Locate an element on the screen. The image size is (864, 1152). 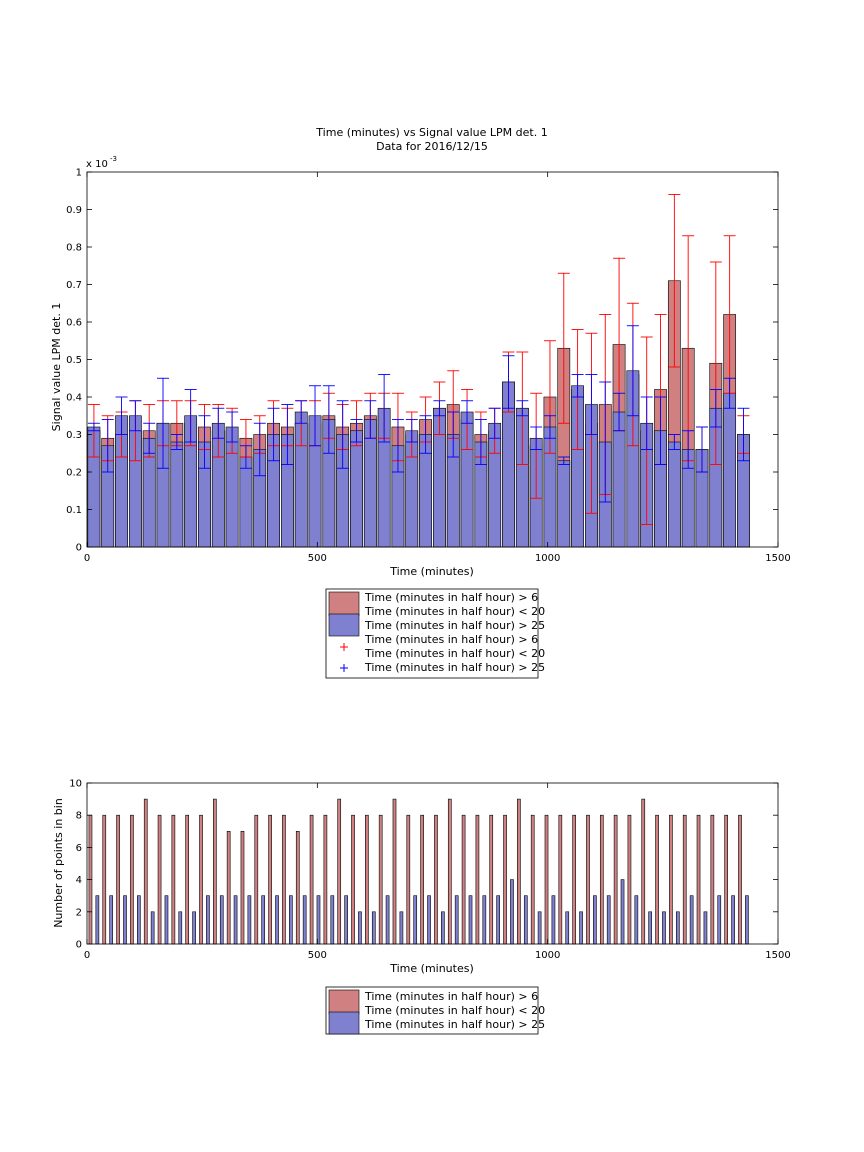
0-x-tick-label: 1500 is located at coordinates (777, 558).